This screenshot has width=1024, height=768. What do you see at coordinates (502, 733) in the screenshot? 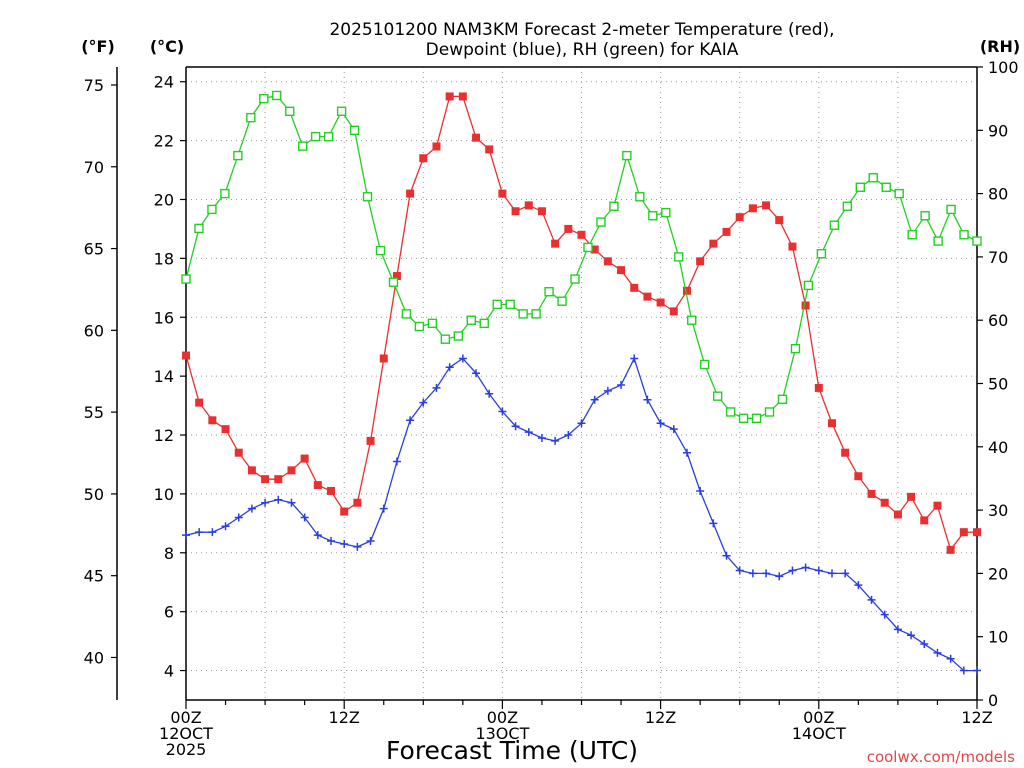
I see `time-tick-label: 13OCT` at bounding box center [502, 733].